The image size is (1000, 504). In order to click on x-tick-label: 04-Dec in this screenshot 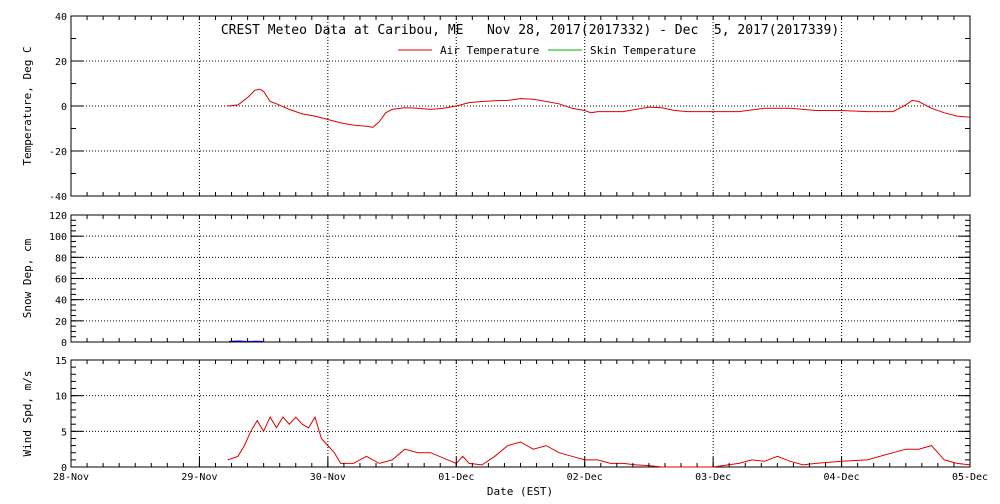, I will do `click(842, 477)`.